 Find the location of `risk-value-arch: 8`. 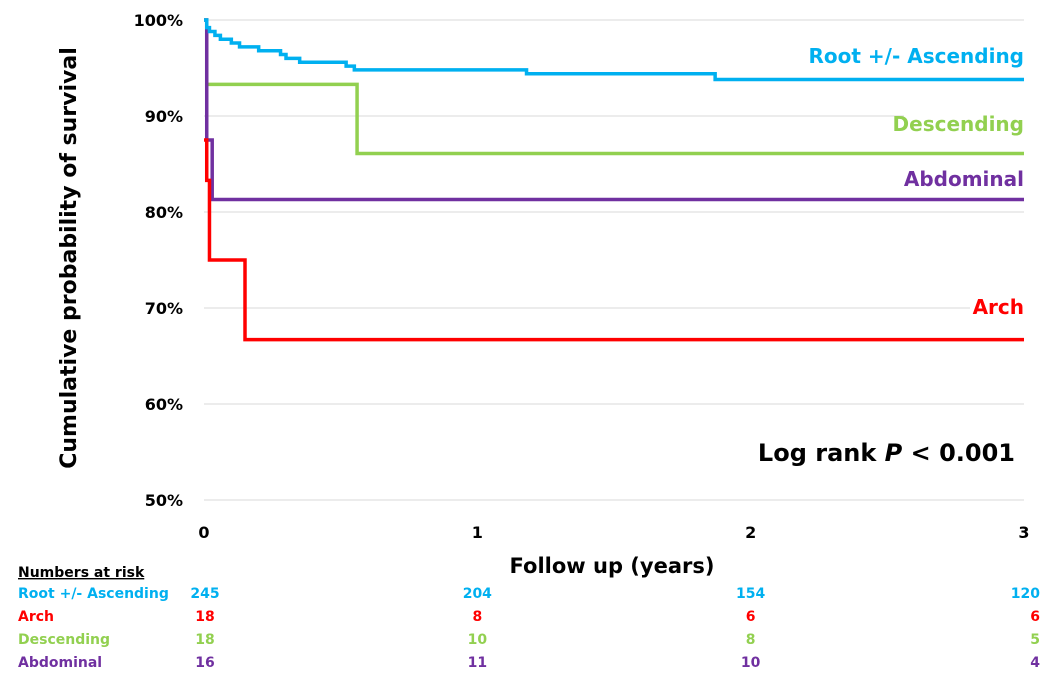

risk-value-arch: 8 is located at coordinates (477, 617).